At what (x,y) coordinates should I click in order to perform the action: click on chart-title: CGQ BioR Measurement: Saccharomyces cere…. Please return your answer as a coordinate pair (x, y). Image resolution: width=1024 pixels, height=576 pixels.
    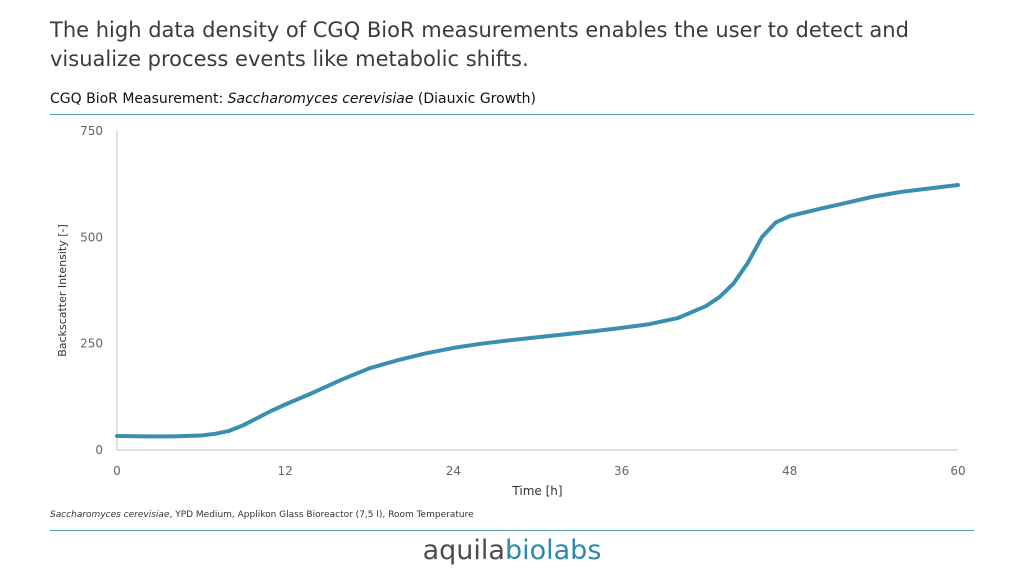
    Looking at the image, I should click on (293, 99).